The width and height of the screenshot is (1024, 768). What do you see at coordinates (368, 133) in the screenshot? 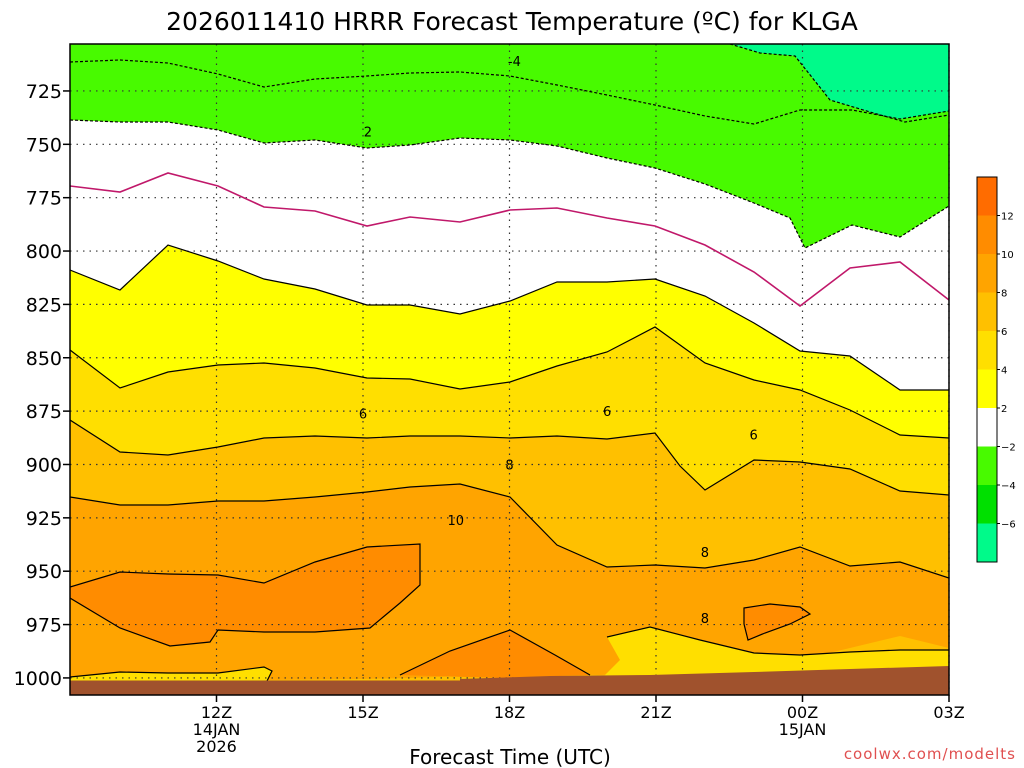
I see `contour-label: 2` at bounding box center [368, 133].